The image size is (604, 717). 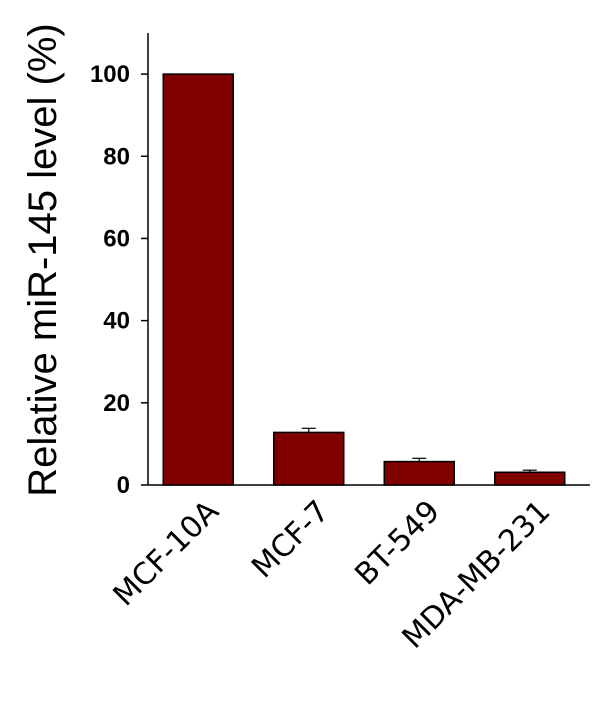 I want to click on x-tick-label: MCF-7, so click(x=290, y=539).